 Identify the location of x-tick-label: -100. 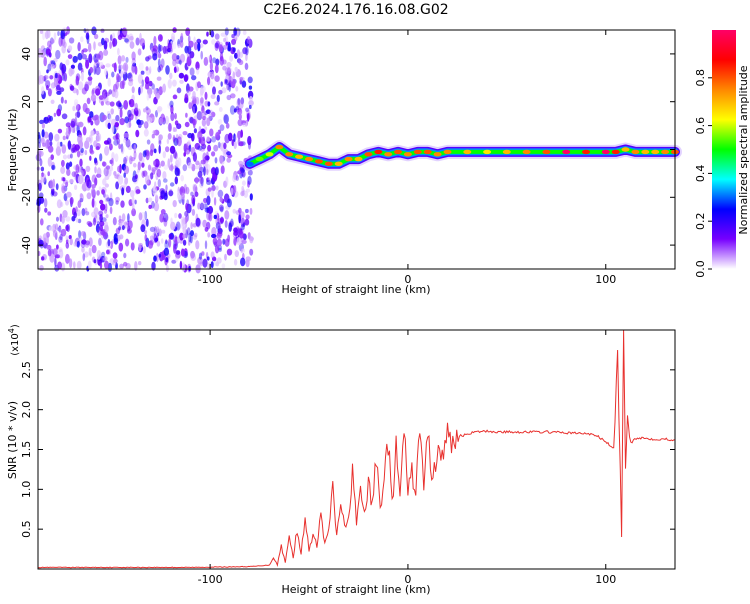
(210, 279).